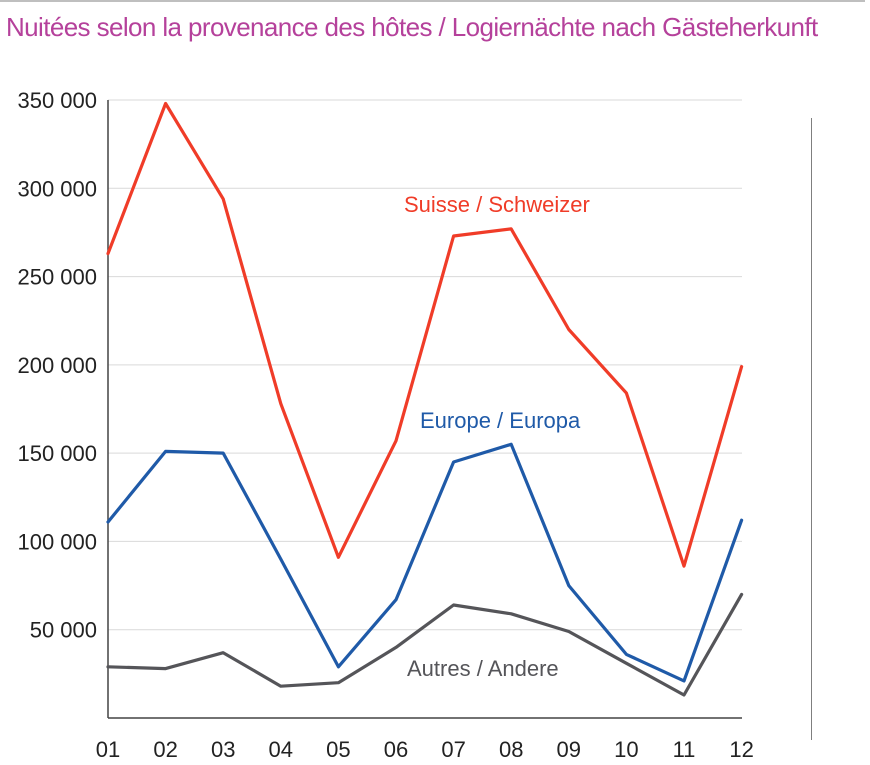  I want to click on series-label-0: Suisse / Schweizer, so click(497, 204).